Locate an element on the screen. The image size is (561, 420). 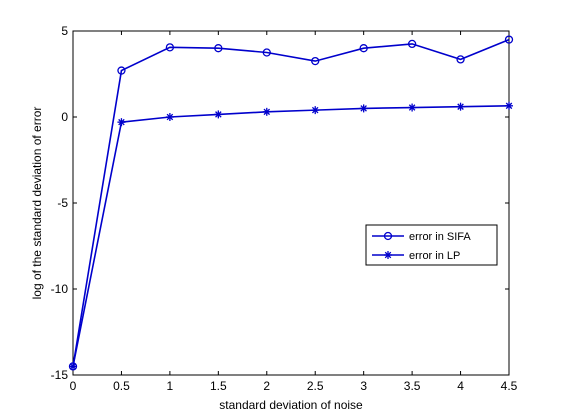
x-tick-label: 0 is located at coordinates (73, 386).